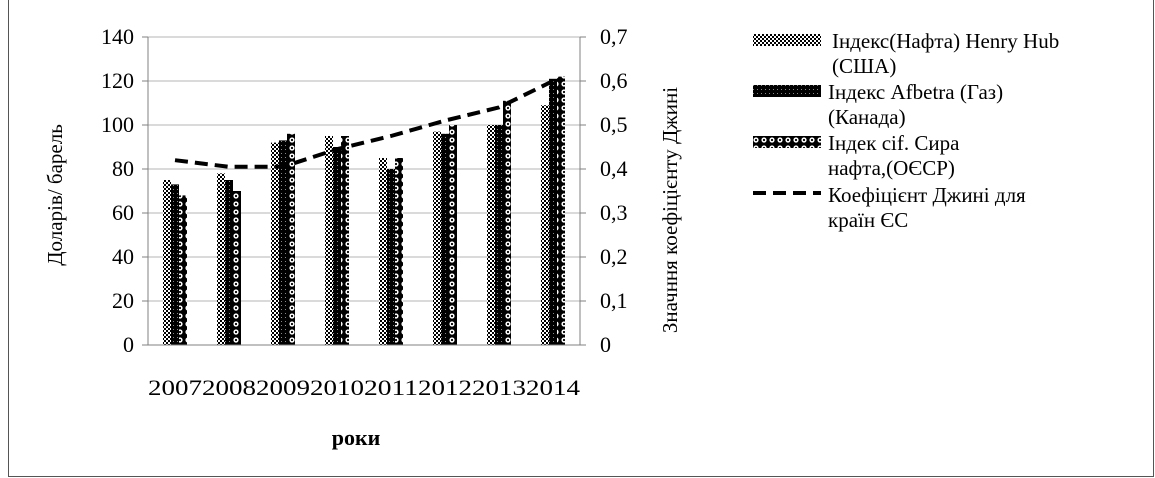 The height and width of the screenshot is (478, 1155). What do you see at coordinates (123, 168) in the screenshot?
I see `y-tick-label: 80` at bounding box center [123, 168].